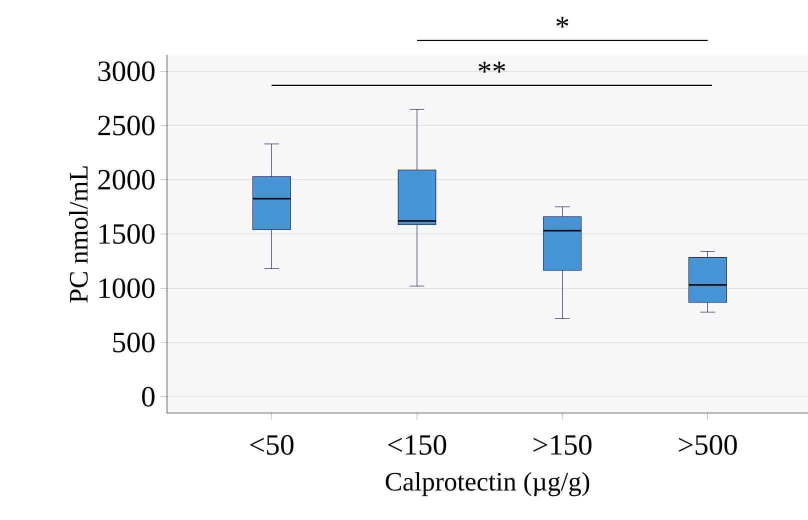 This screenshot has width=808, height=520. What do you see at coordinates (492, 67) in the screenshot?
I see `annotation: **` at bounding box center [492, 67].